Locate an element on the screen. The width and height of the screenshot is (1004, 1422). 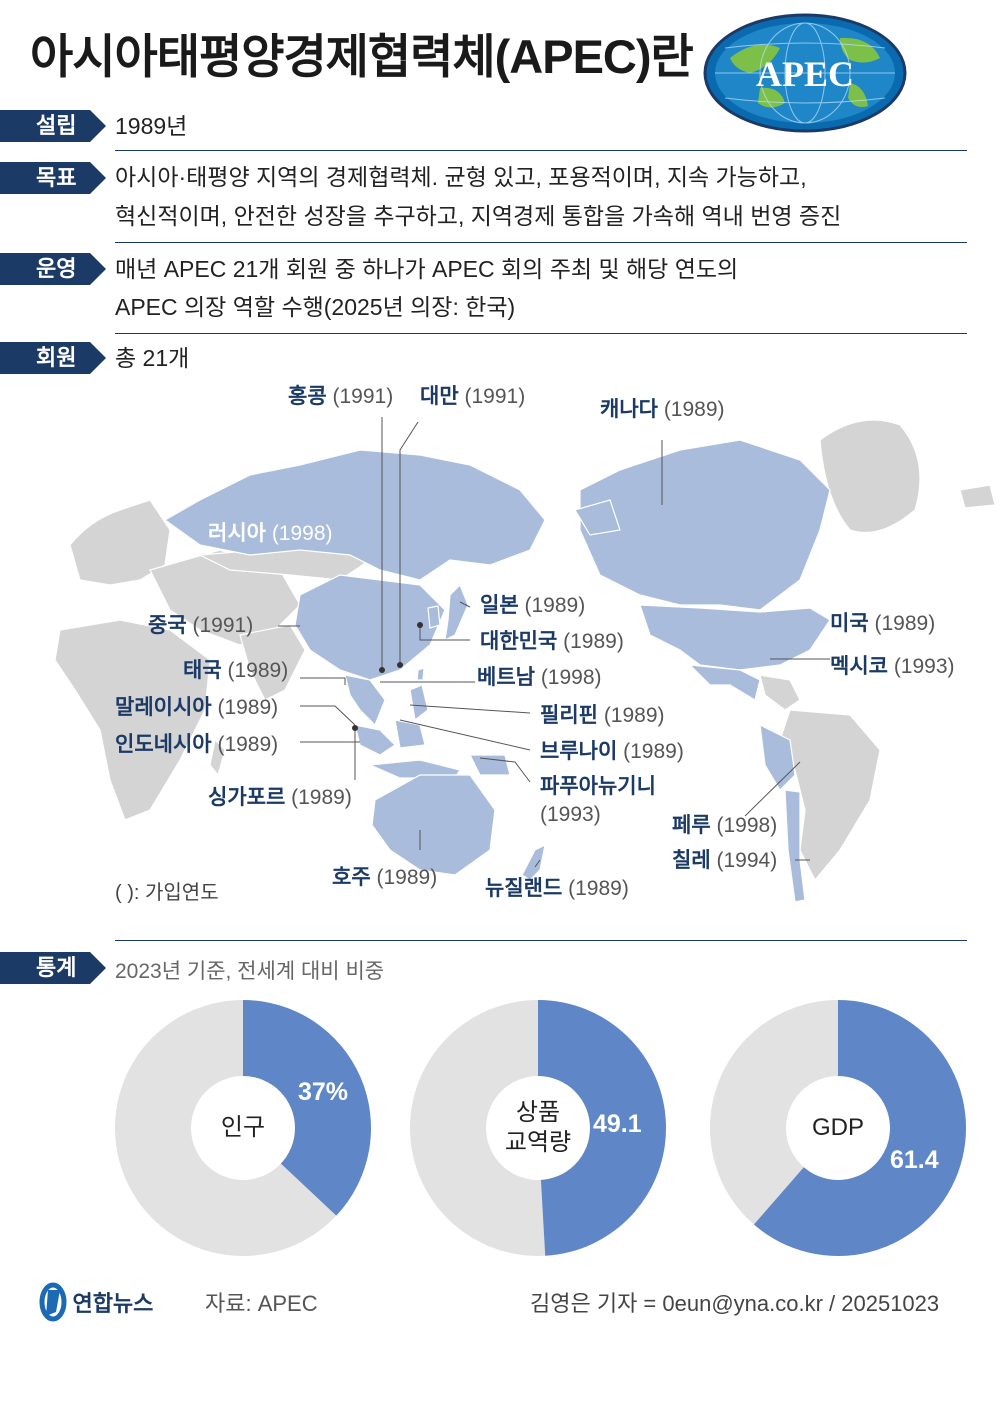
member-label: 인도네시아 (1989) is located at coordinates (197, 744).